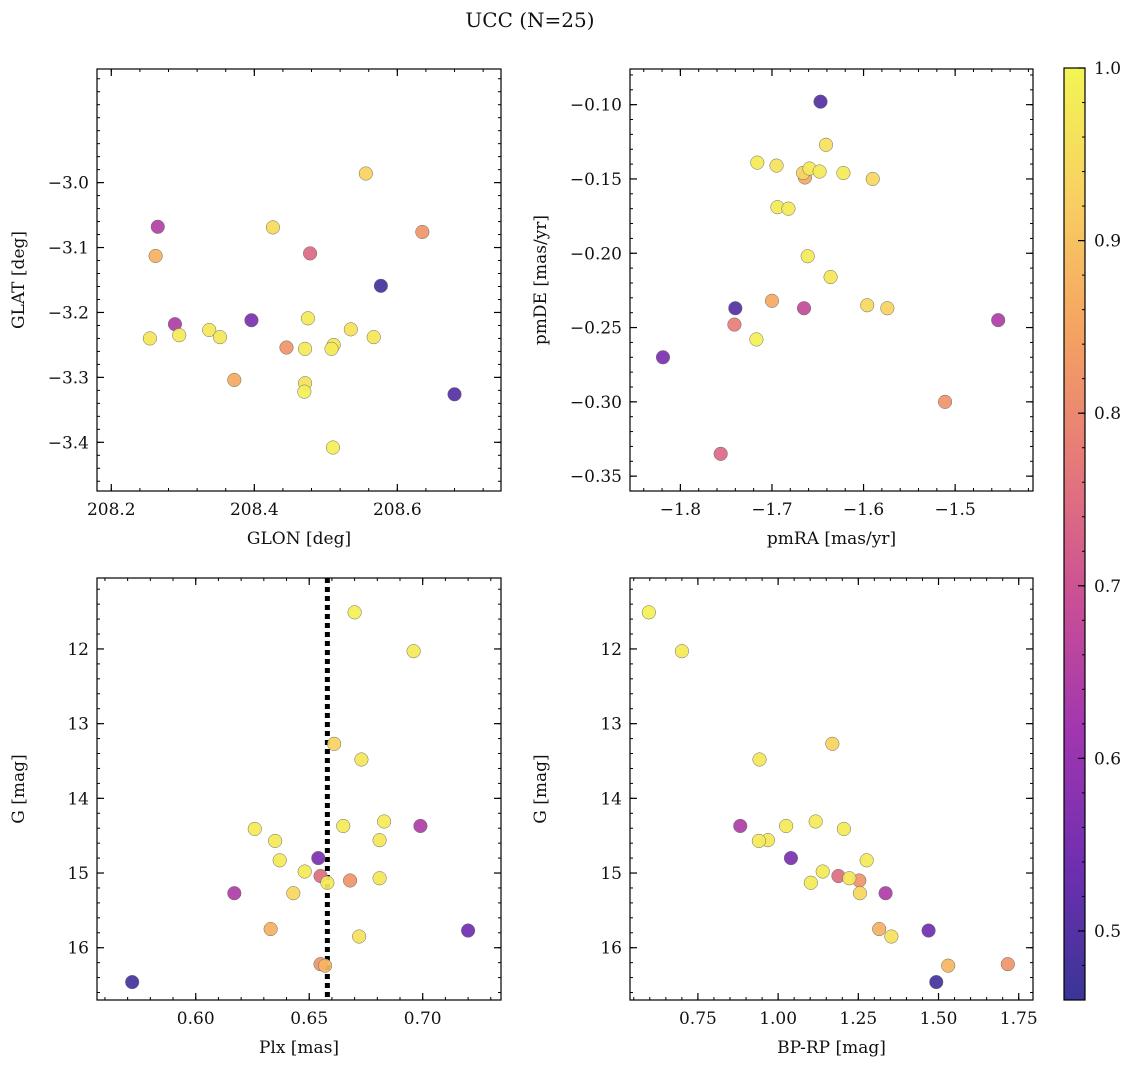 Image resolution: width=1136 pixels, height=1068 pixels. What do you see at coordinates (596, 254) in the screenshot?
I see `y-tick-label: −0.20` at bounding box center [596, 254].